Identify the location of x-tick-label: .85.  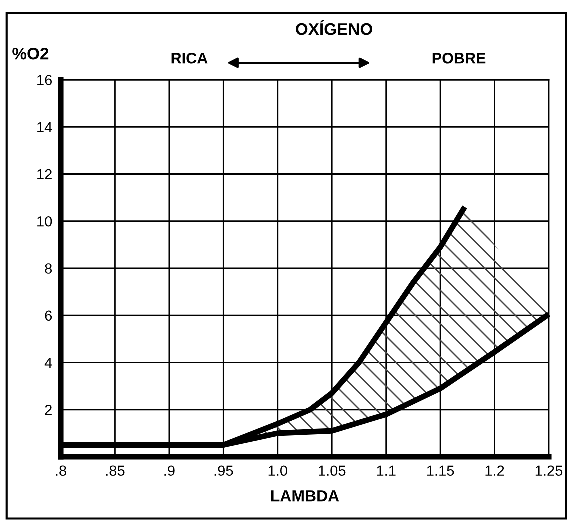
(115, 471).